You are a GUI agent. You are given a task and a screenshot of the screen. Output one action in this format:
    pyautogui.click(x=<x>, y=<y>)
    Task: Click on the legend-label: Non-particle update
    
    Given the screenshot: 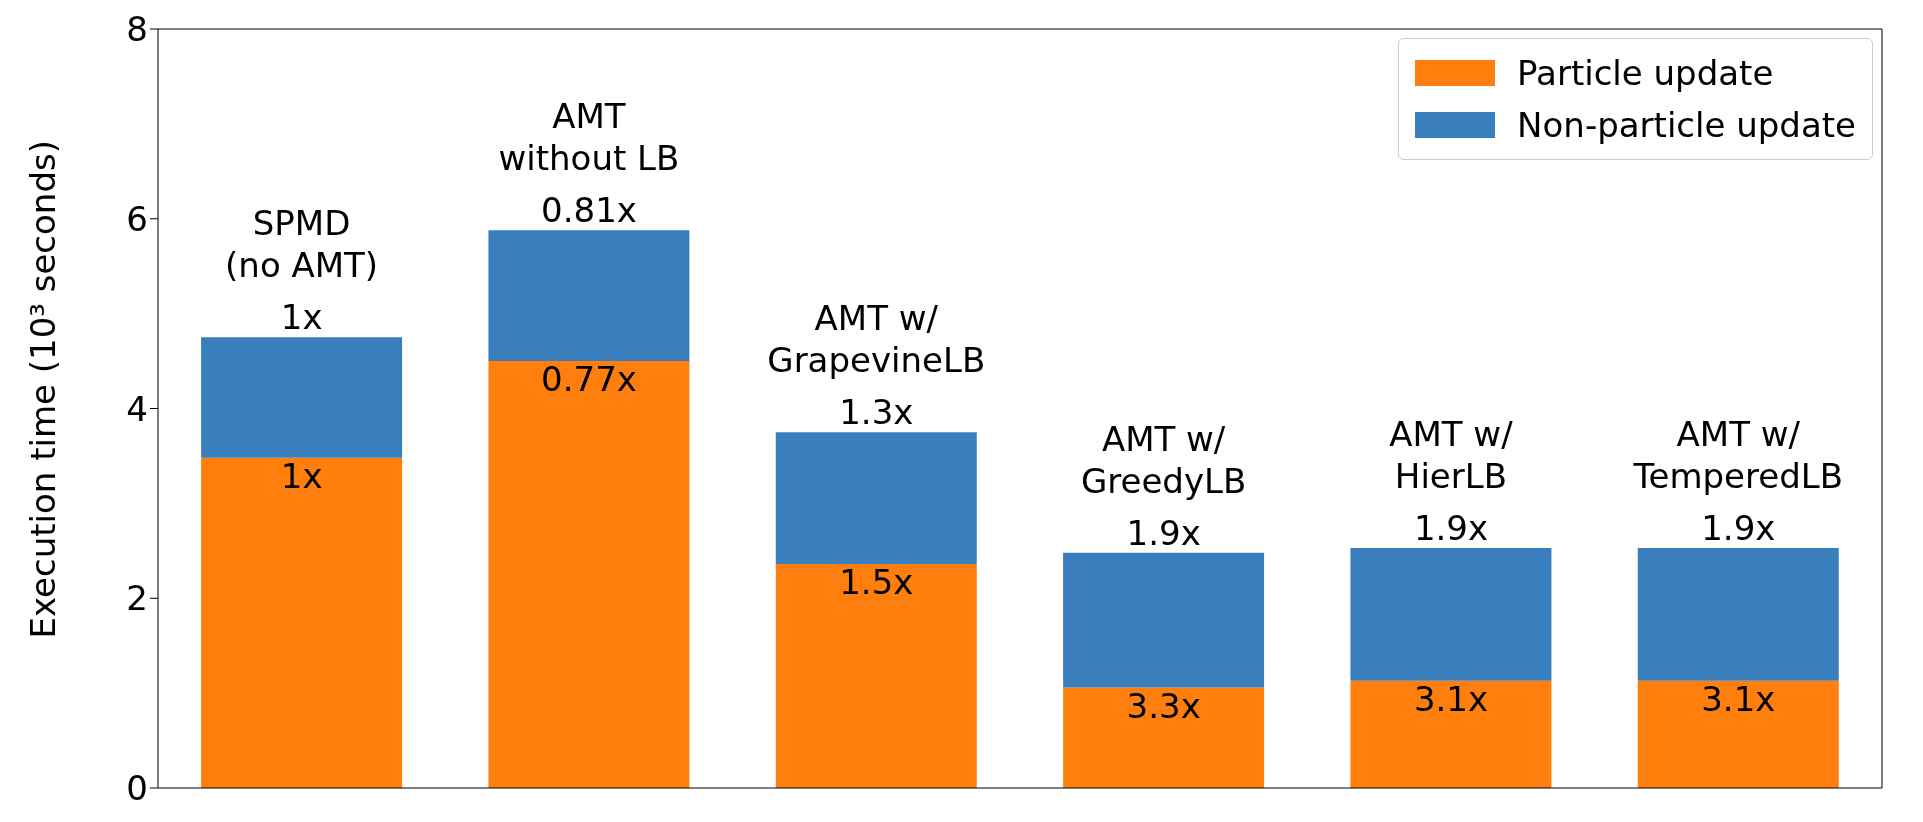 What is the action you would take?
    pyautogui.click(x=1686, y=125)
    